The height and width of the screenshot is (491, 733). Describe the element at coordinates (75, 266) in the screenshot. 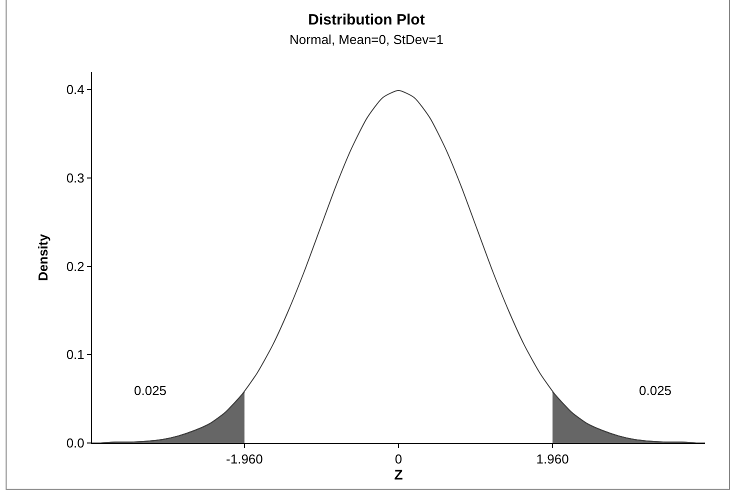

I see `y-tick-label: 0.2` at that location.